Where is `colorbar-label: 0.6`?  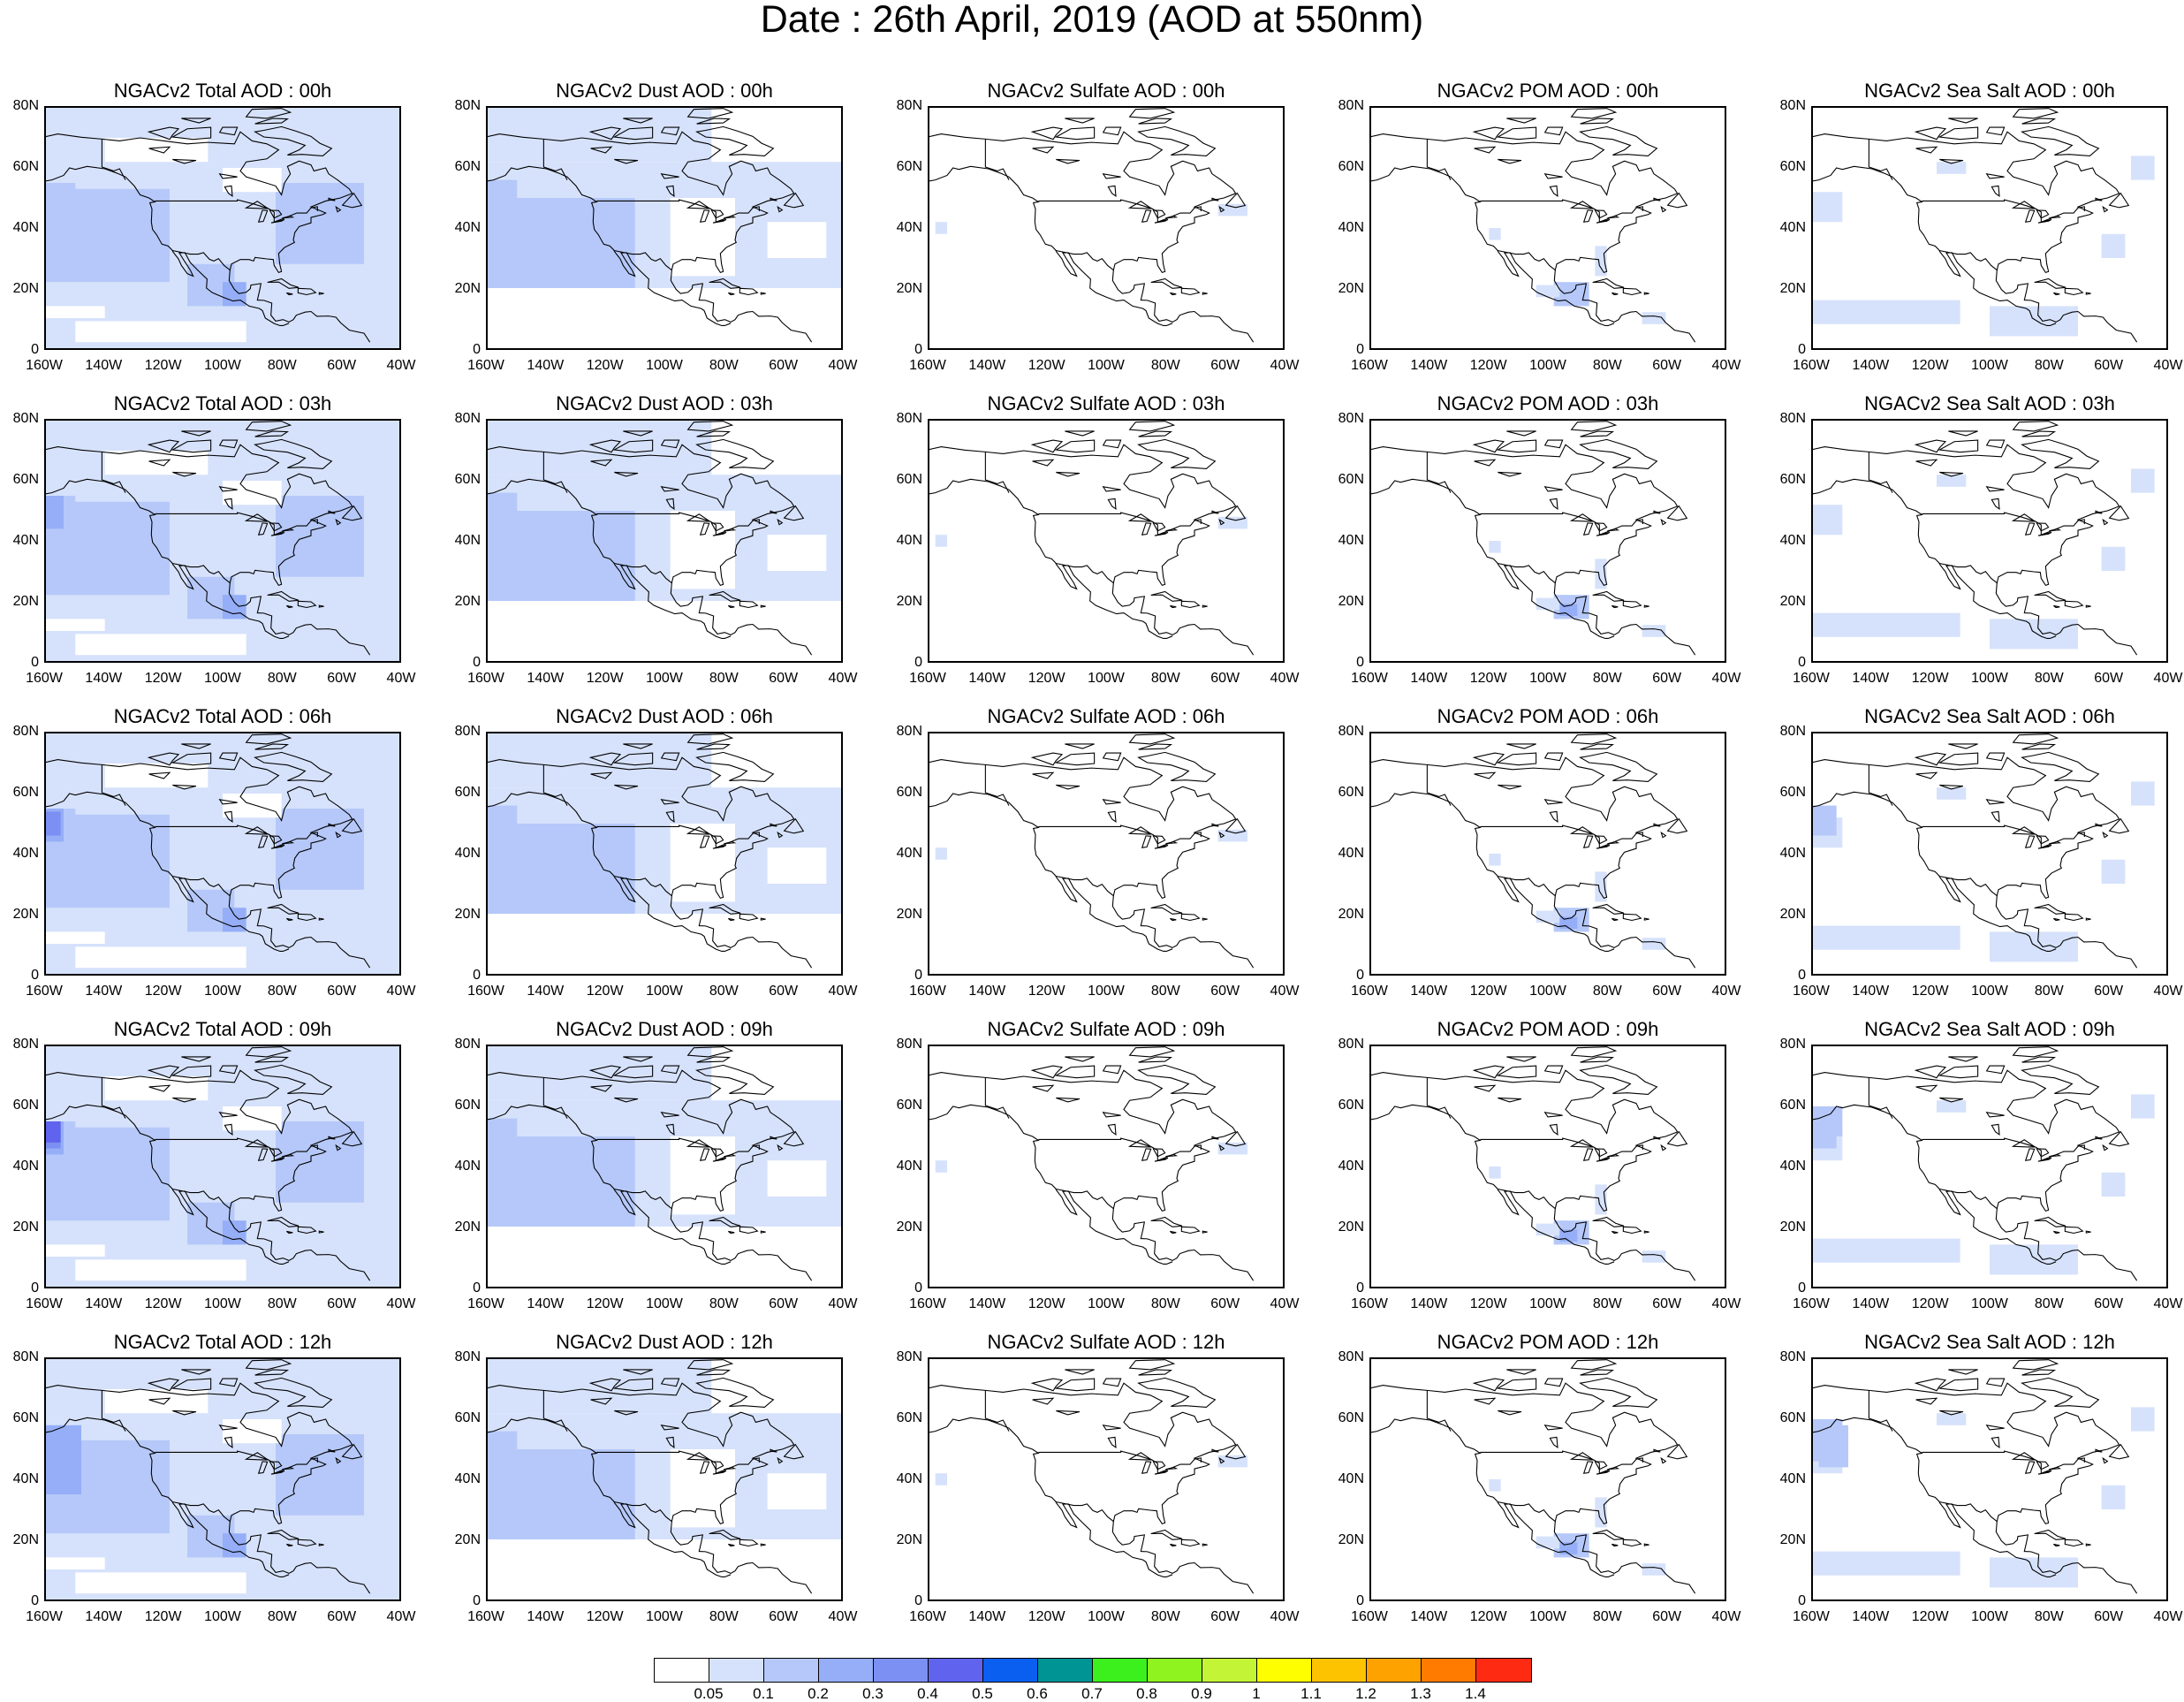
colorbar-label: 0.6 is located at coordinates (1037, 1693).